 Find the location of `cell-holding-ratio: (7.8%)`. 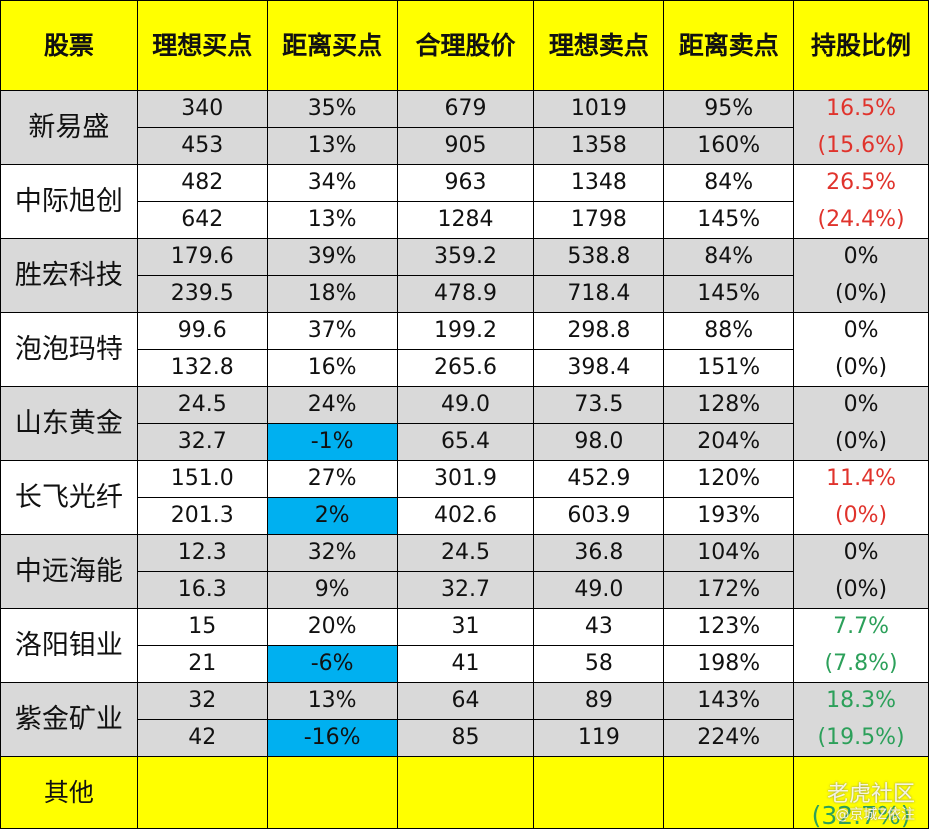

cell-holding-ratio: (7.8%) is located at coordinates (861, 664).